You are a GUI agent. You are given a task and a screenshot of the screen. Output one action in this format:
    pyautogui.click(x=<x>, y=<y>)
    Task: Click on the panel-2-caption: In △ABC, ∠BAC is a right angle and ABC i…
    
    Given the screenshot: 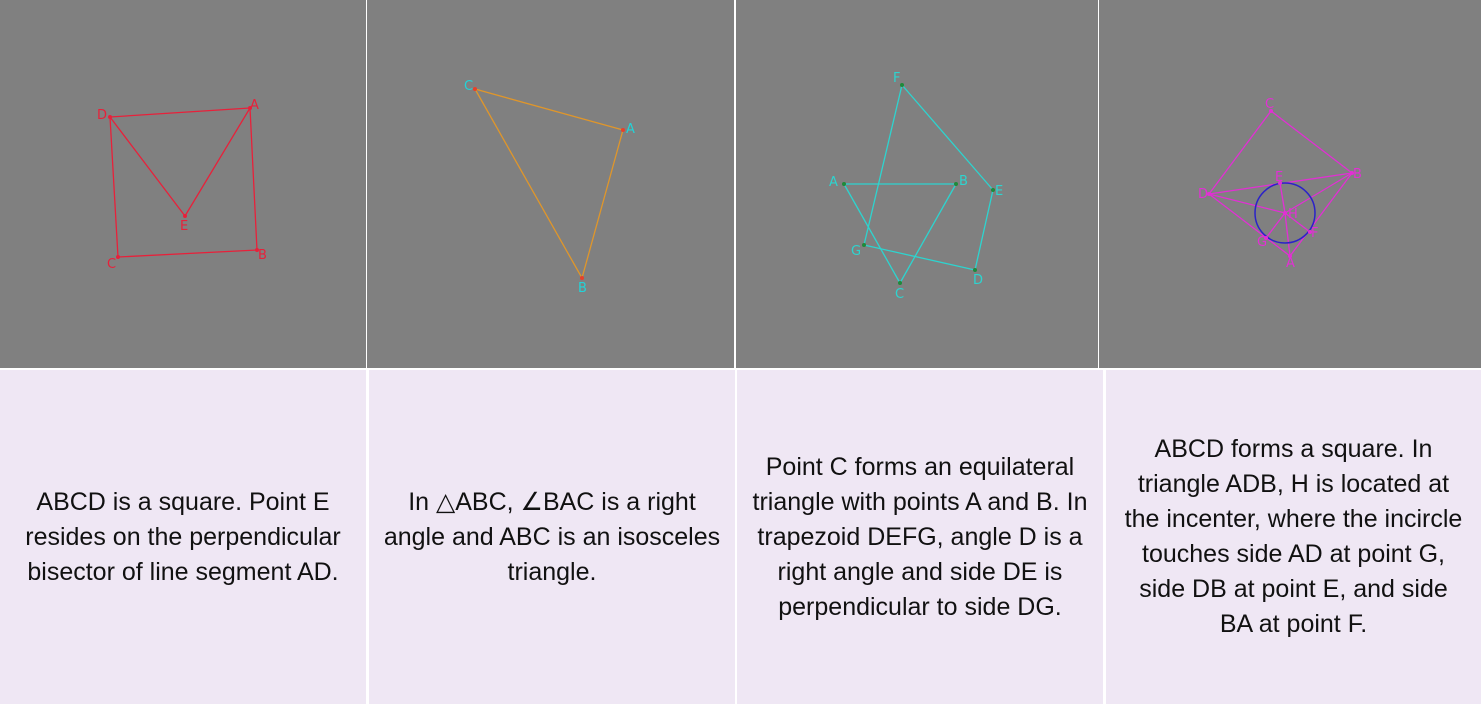 What is the action you would take?
    pyautogui.click(x=552, y=536)
    